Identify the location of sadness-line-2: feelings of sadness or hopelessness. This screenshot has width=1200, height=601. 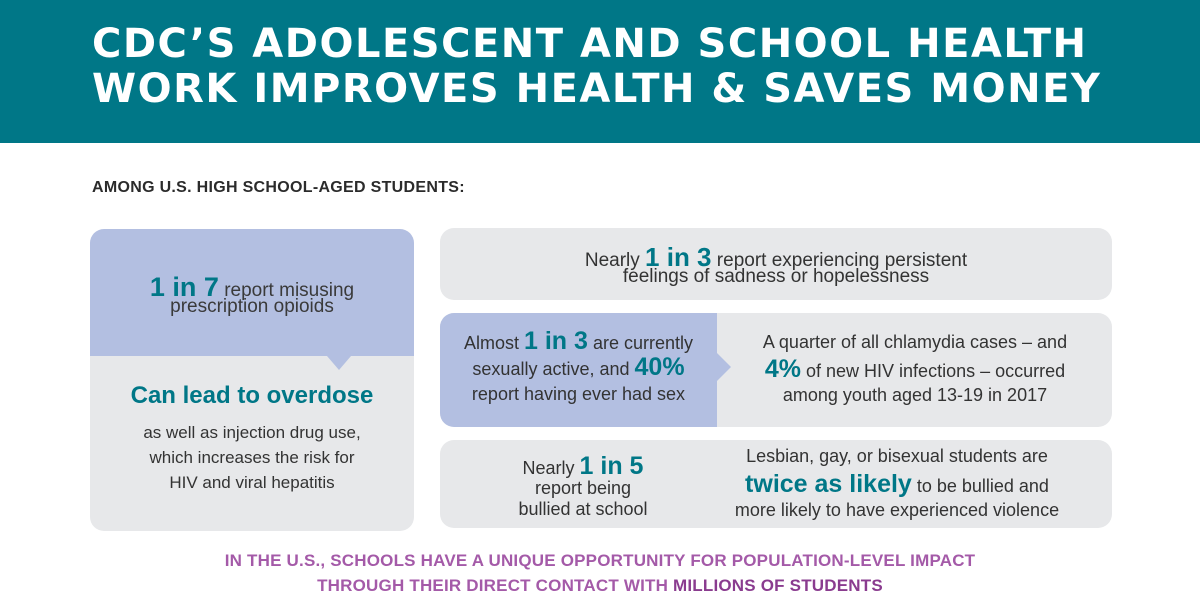
(776, 276).